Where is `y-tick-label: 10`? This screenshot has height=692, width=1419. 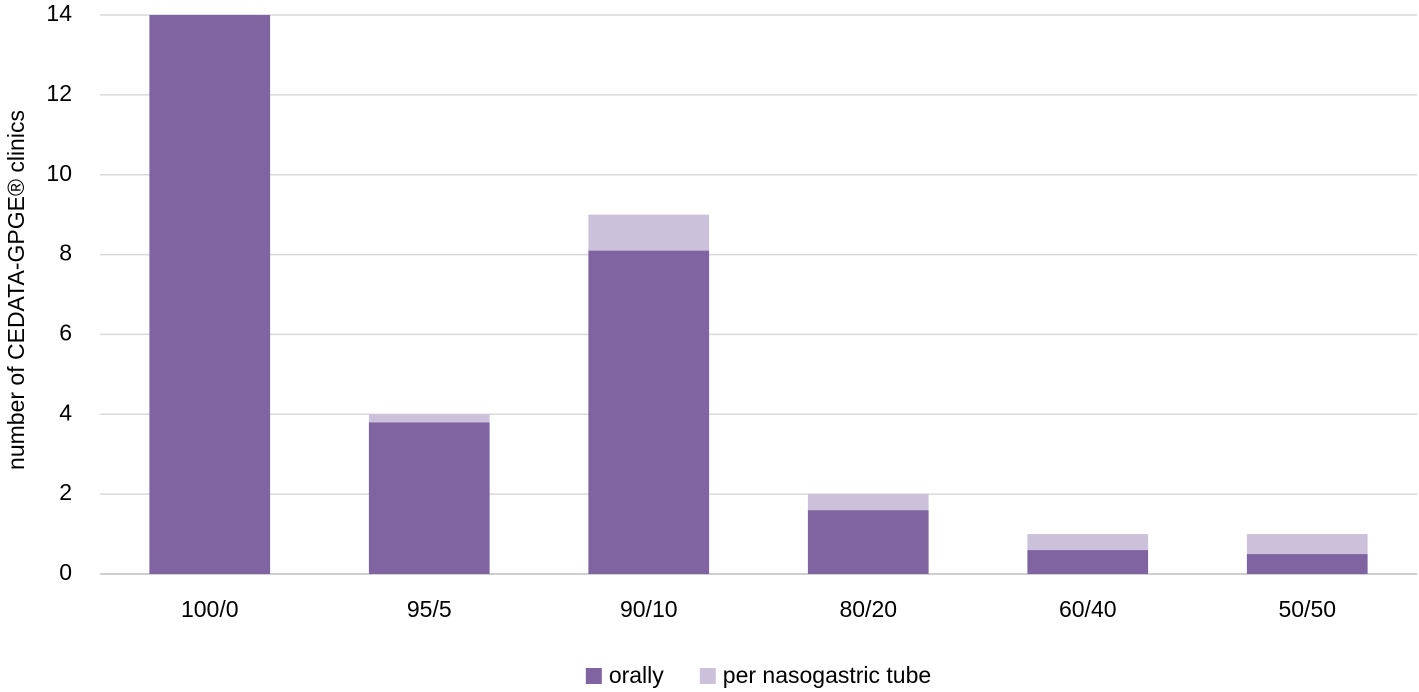
y-tick-label: 10 is located at coordinates (59, 173).